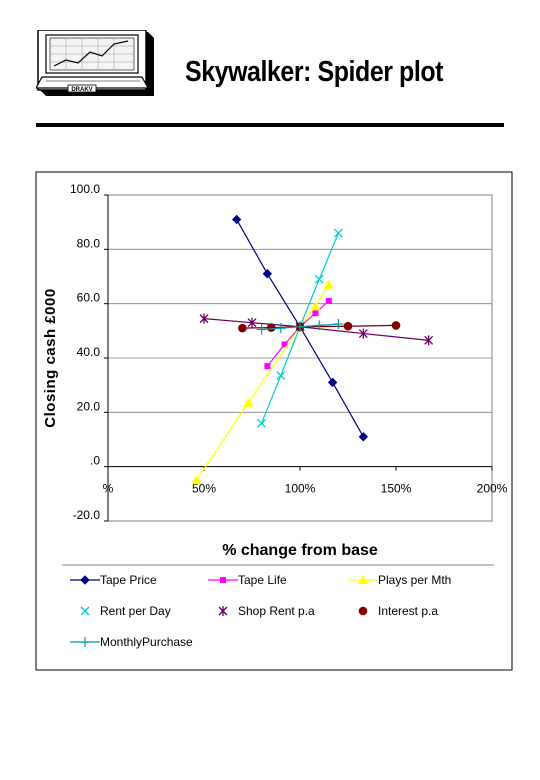  Describe the element at coordinates (95, 63) in the screenshot. I see `company-logo: DRAKV` at that location.